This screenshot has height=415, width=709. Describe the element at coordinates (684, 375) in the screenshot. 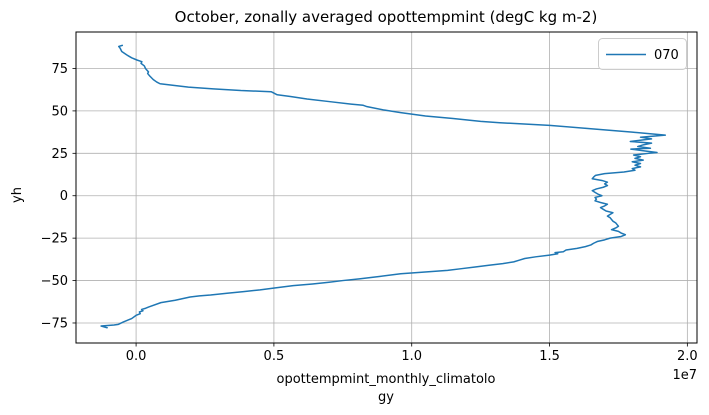

I see `x-axis-offset-text: 1e7` at that location.